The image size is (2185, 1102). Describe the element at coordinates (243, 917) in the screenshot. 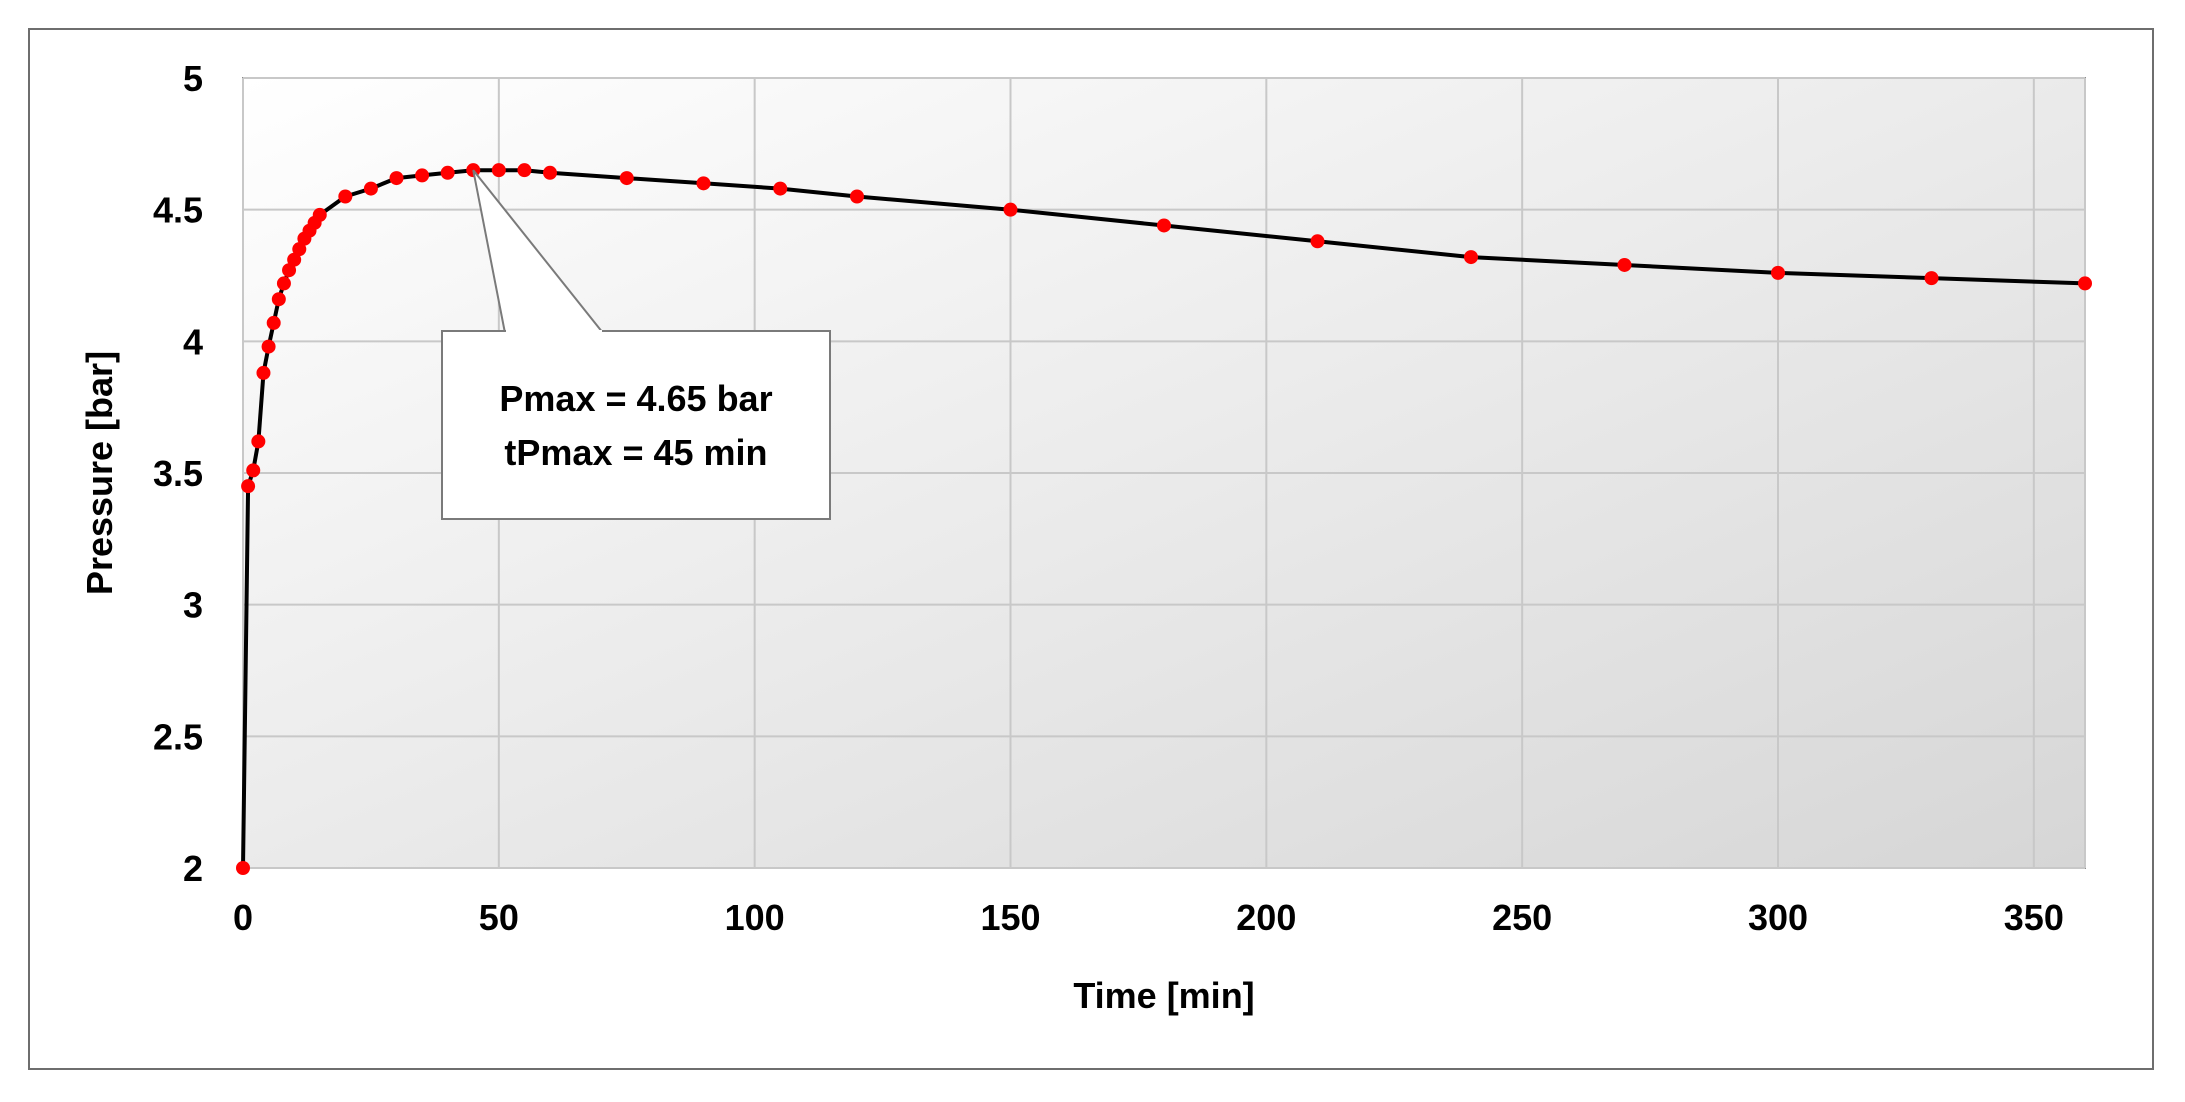

I see `x-tick-label: 0` at that location.